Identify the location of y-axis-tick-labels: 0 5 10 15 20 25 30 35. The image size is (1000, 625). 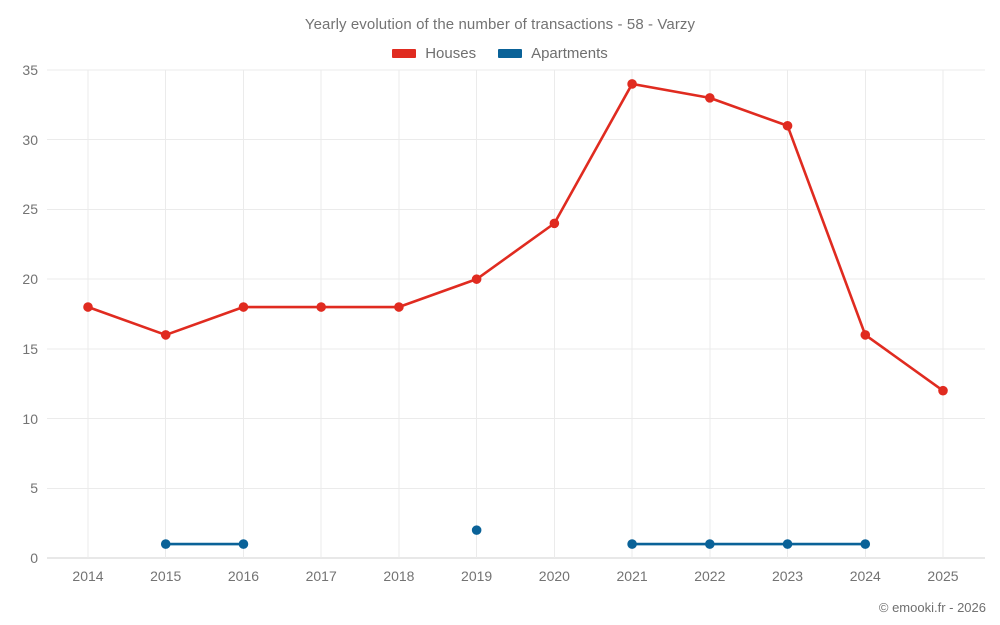
(19, 314).